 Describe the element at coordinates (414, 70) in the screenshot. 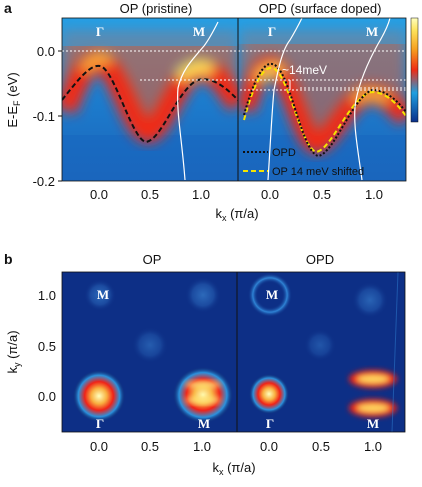

I see `intensity-colorbar` at that location.